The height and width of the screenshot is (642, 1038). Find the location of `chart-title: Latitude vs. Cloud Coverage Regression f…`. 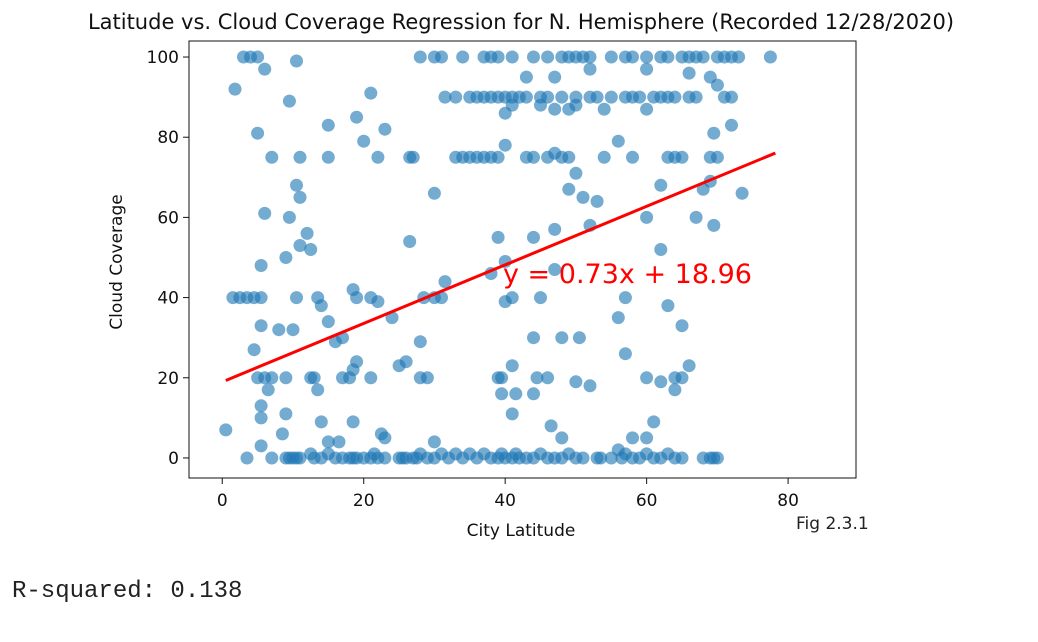

chart-title: Latitude vs. Cloud Coverage Regression f… is located at coordinates (521, 22).